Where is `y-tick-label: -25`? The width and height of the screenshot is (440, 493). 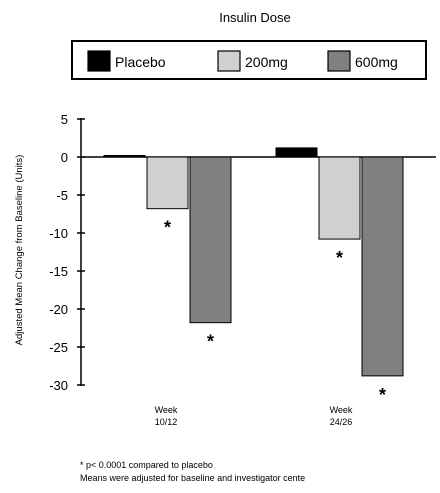 y-tick-label: -25 is located at coordinates (58, 347).